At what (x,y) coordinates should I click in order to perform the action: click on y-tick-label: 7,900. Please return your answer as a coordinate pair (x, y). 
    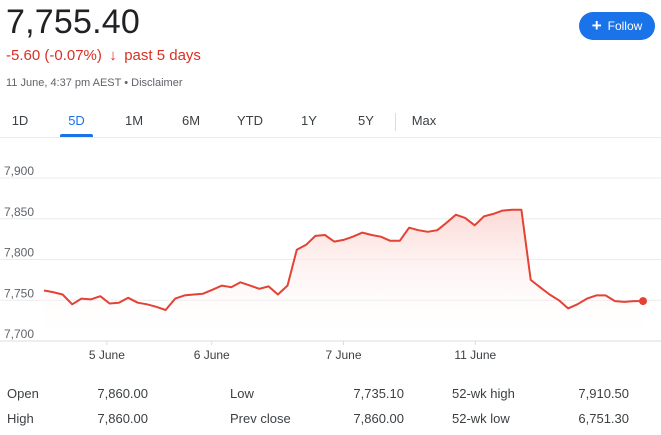
    Looking at the image, I should click on (19, 171).